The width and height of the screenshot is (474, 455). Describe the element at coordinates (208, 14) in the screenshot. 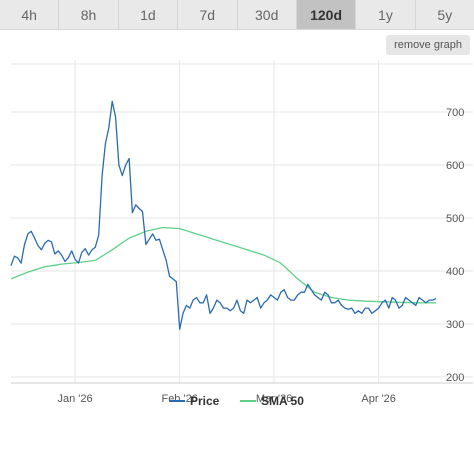

I see `tab-7d: 7d` at that location.